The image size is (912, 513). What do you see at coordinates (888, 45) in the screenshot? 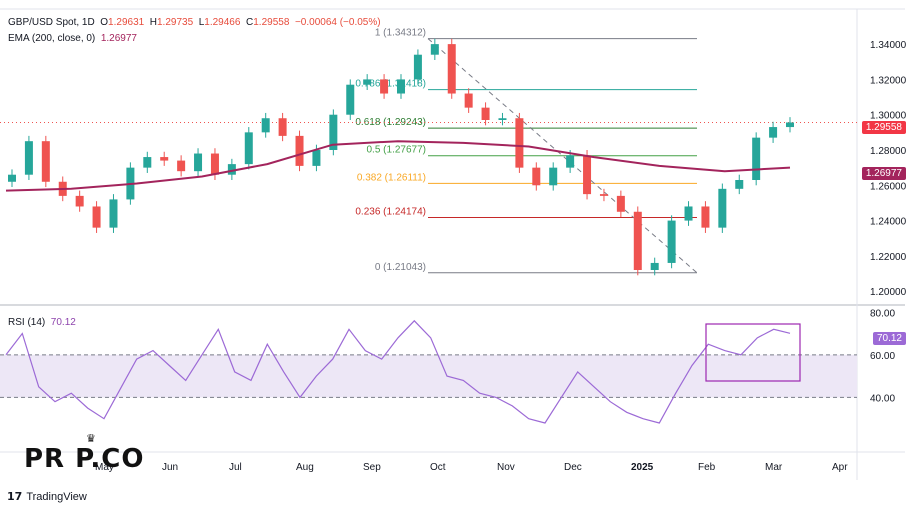
I see `price-tick-label: 1.34000` at bounding box center [888, 45].